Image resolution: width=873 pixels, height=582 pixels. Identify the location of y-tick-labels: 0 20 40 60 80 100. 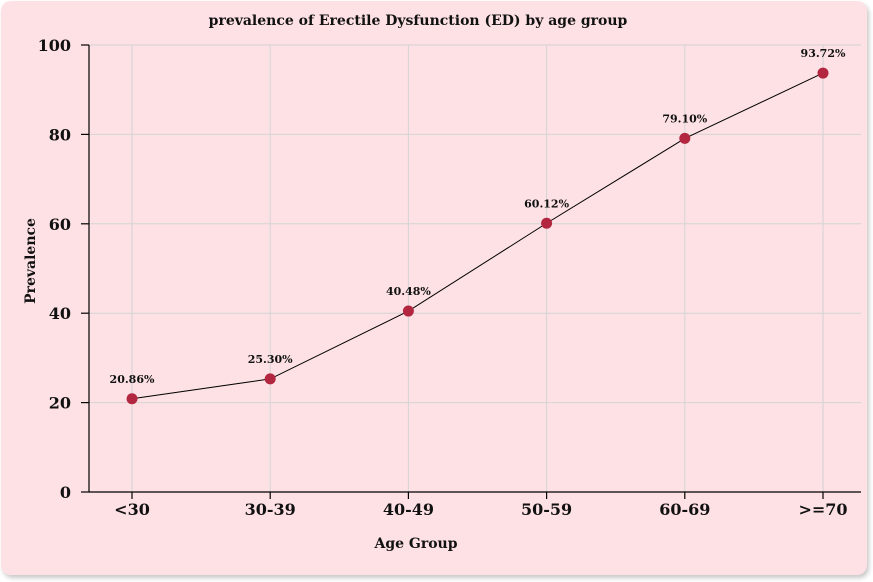
(54, 269).